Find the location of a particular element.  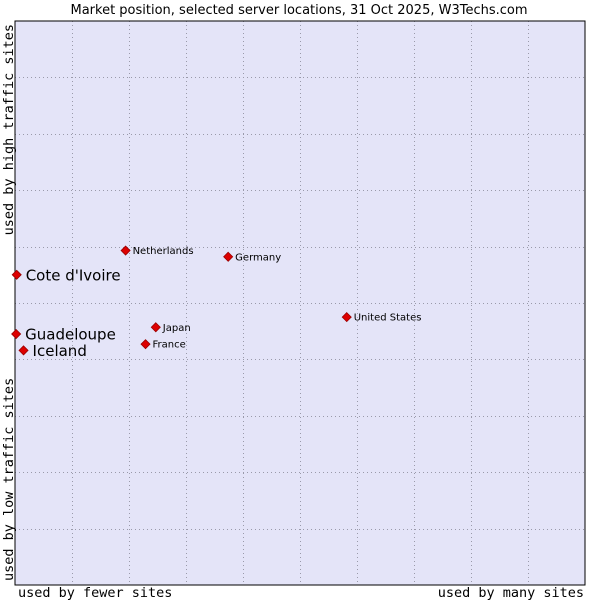

point-label-cote-d-ivoire: Cote d'Ivoire is located at coordinates (73, 275).